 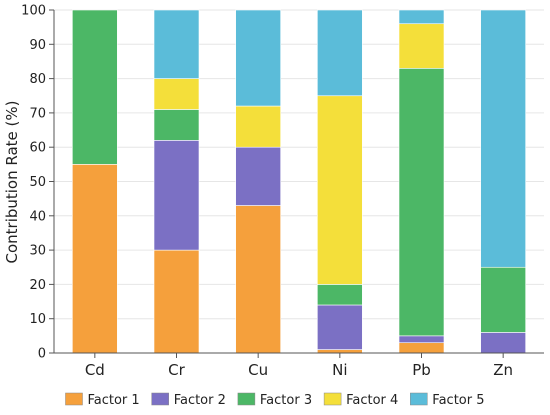 What do you see at coordinates (37, 251) in the screenshot?
I see `y-tick-label: 30` at bounding box center [37, 251].